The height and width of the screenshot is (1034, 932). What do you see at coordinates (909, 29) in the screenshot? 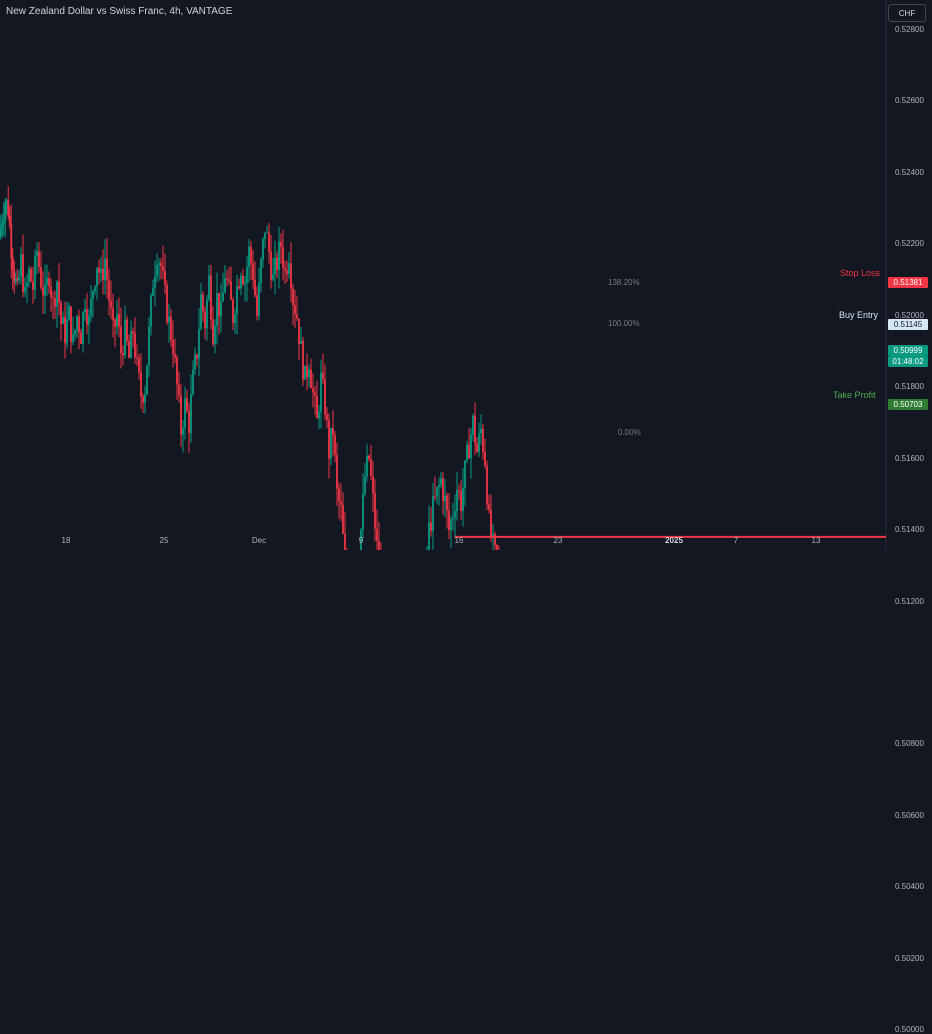
I see `price-tick-label: 0.52800` at bounding box center [909, 29].